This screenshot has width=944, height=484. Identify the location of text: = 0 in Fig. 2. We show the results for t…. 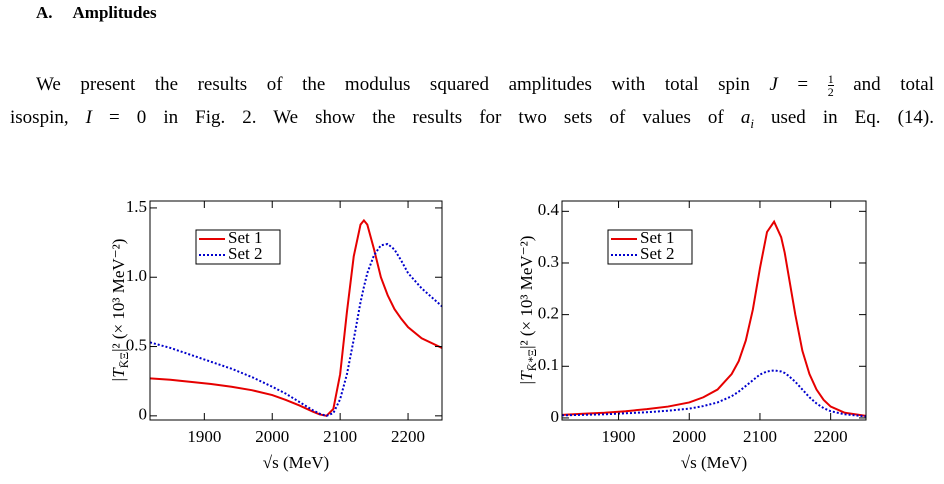
(416, 117).